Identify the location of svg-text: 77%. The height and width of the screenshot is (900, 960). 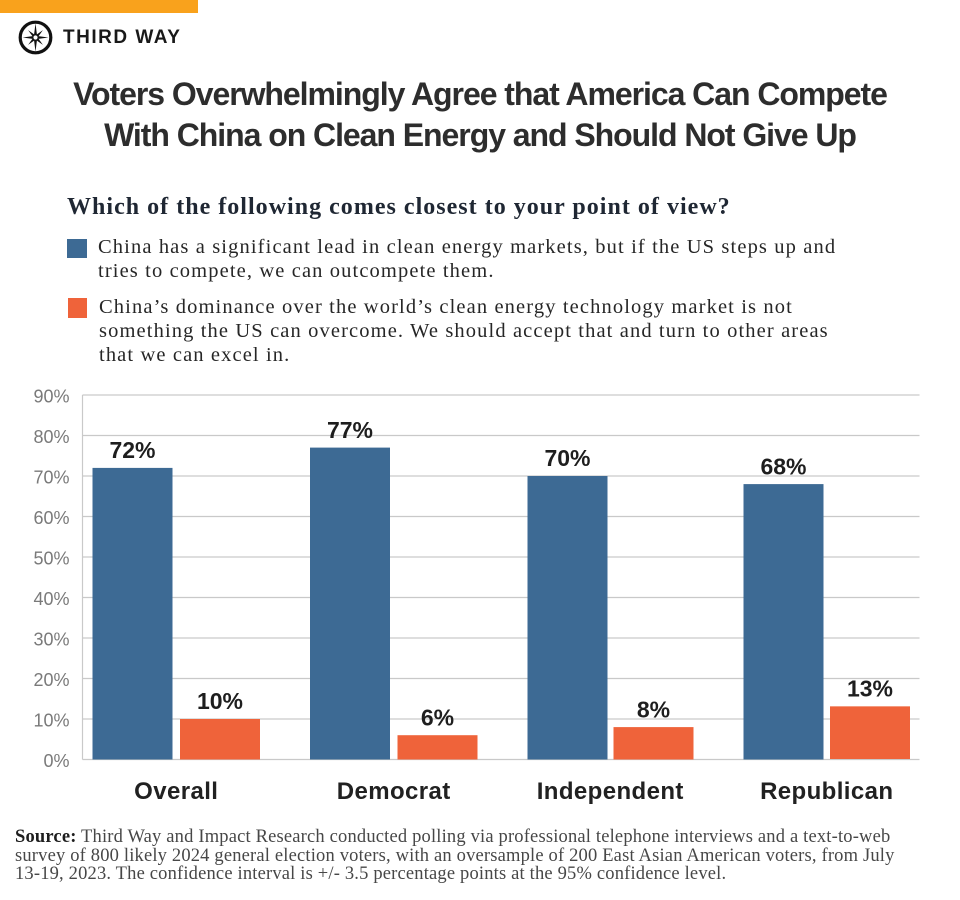
(350, 430).